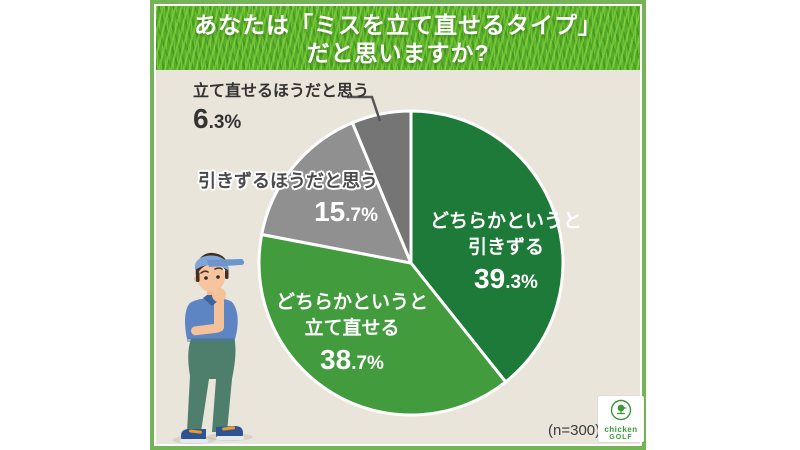 The height and width of the screenshot is (450, 800). I want to click on brand-logo: chicken GOLF, so click(621, 419).